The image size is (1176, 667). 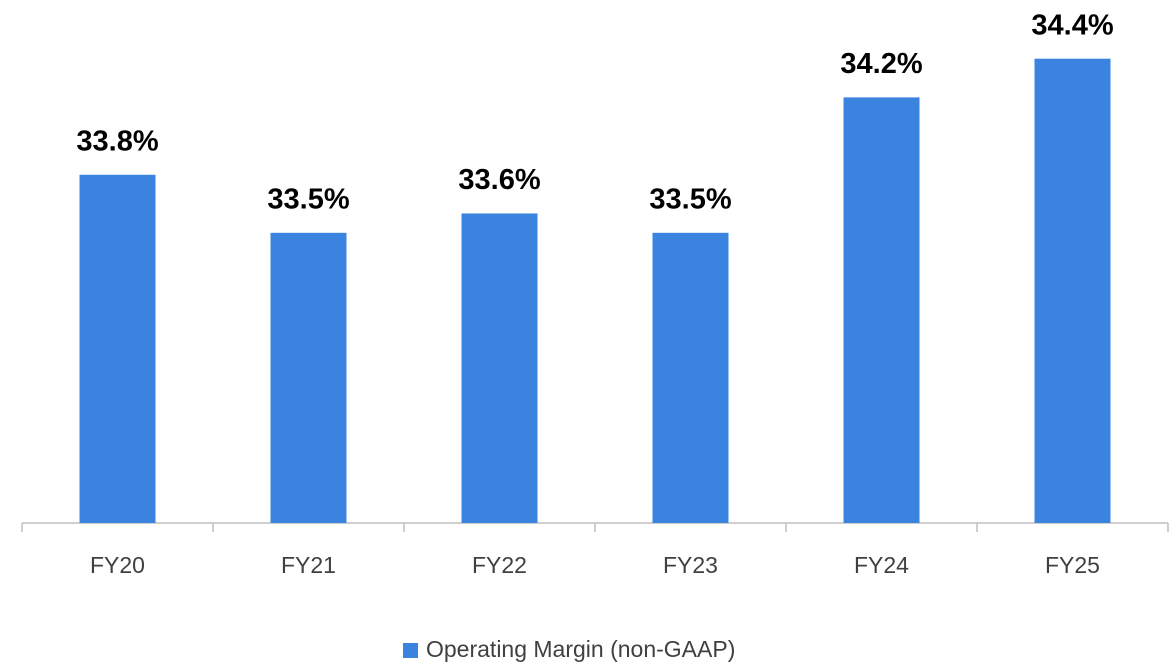 I want to click on x-tick-label: FY20, so click(x=117, y=565).